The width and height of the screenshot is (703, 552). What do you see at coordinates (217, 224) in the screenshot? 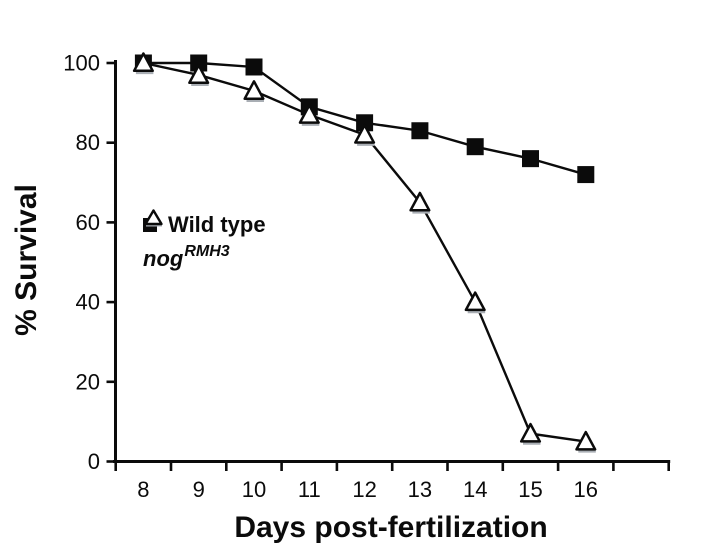
I see `legend-label-wild-type: Wild type` at bounding box center [217, 224].